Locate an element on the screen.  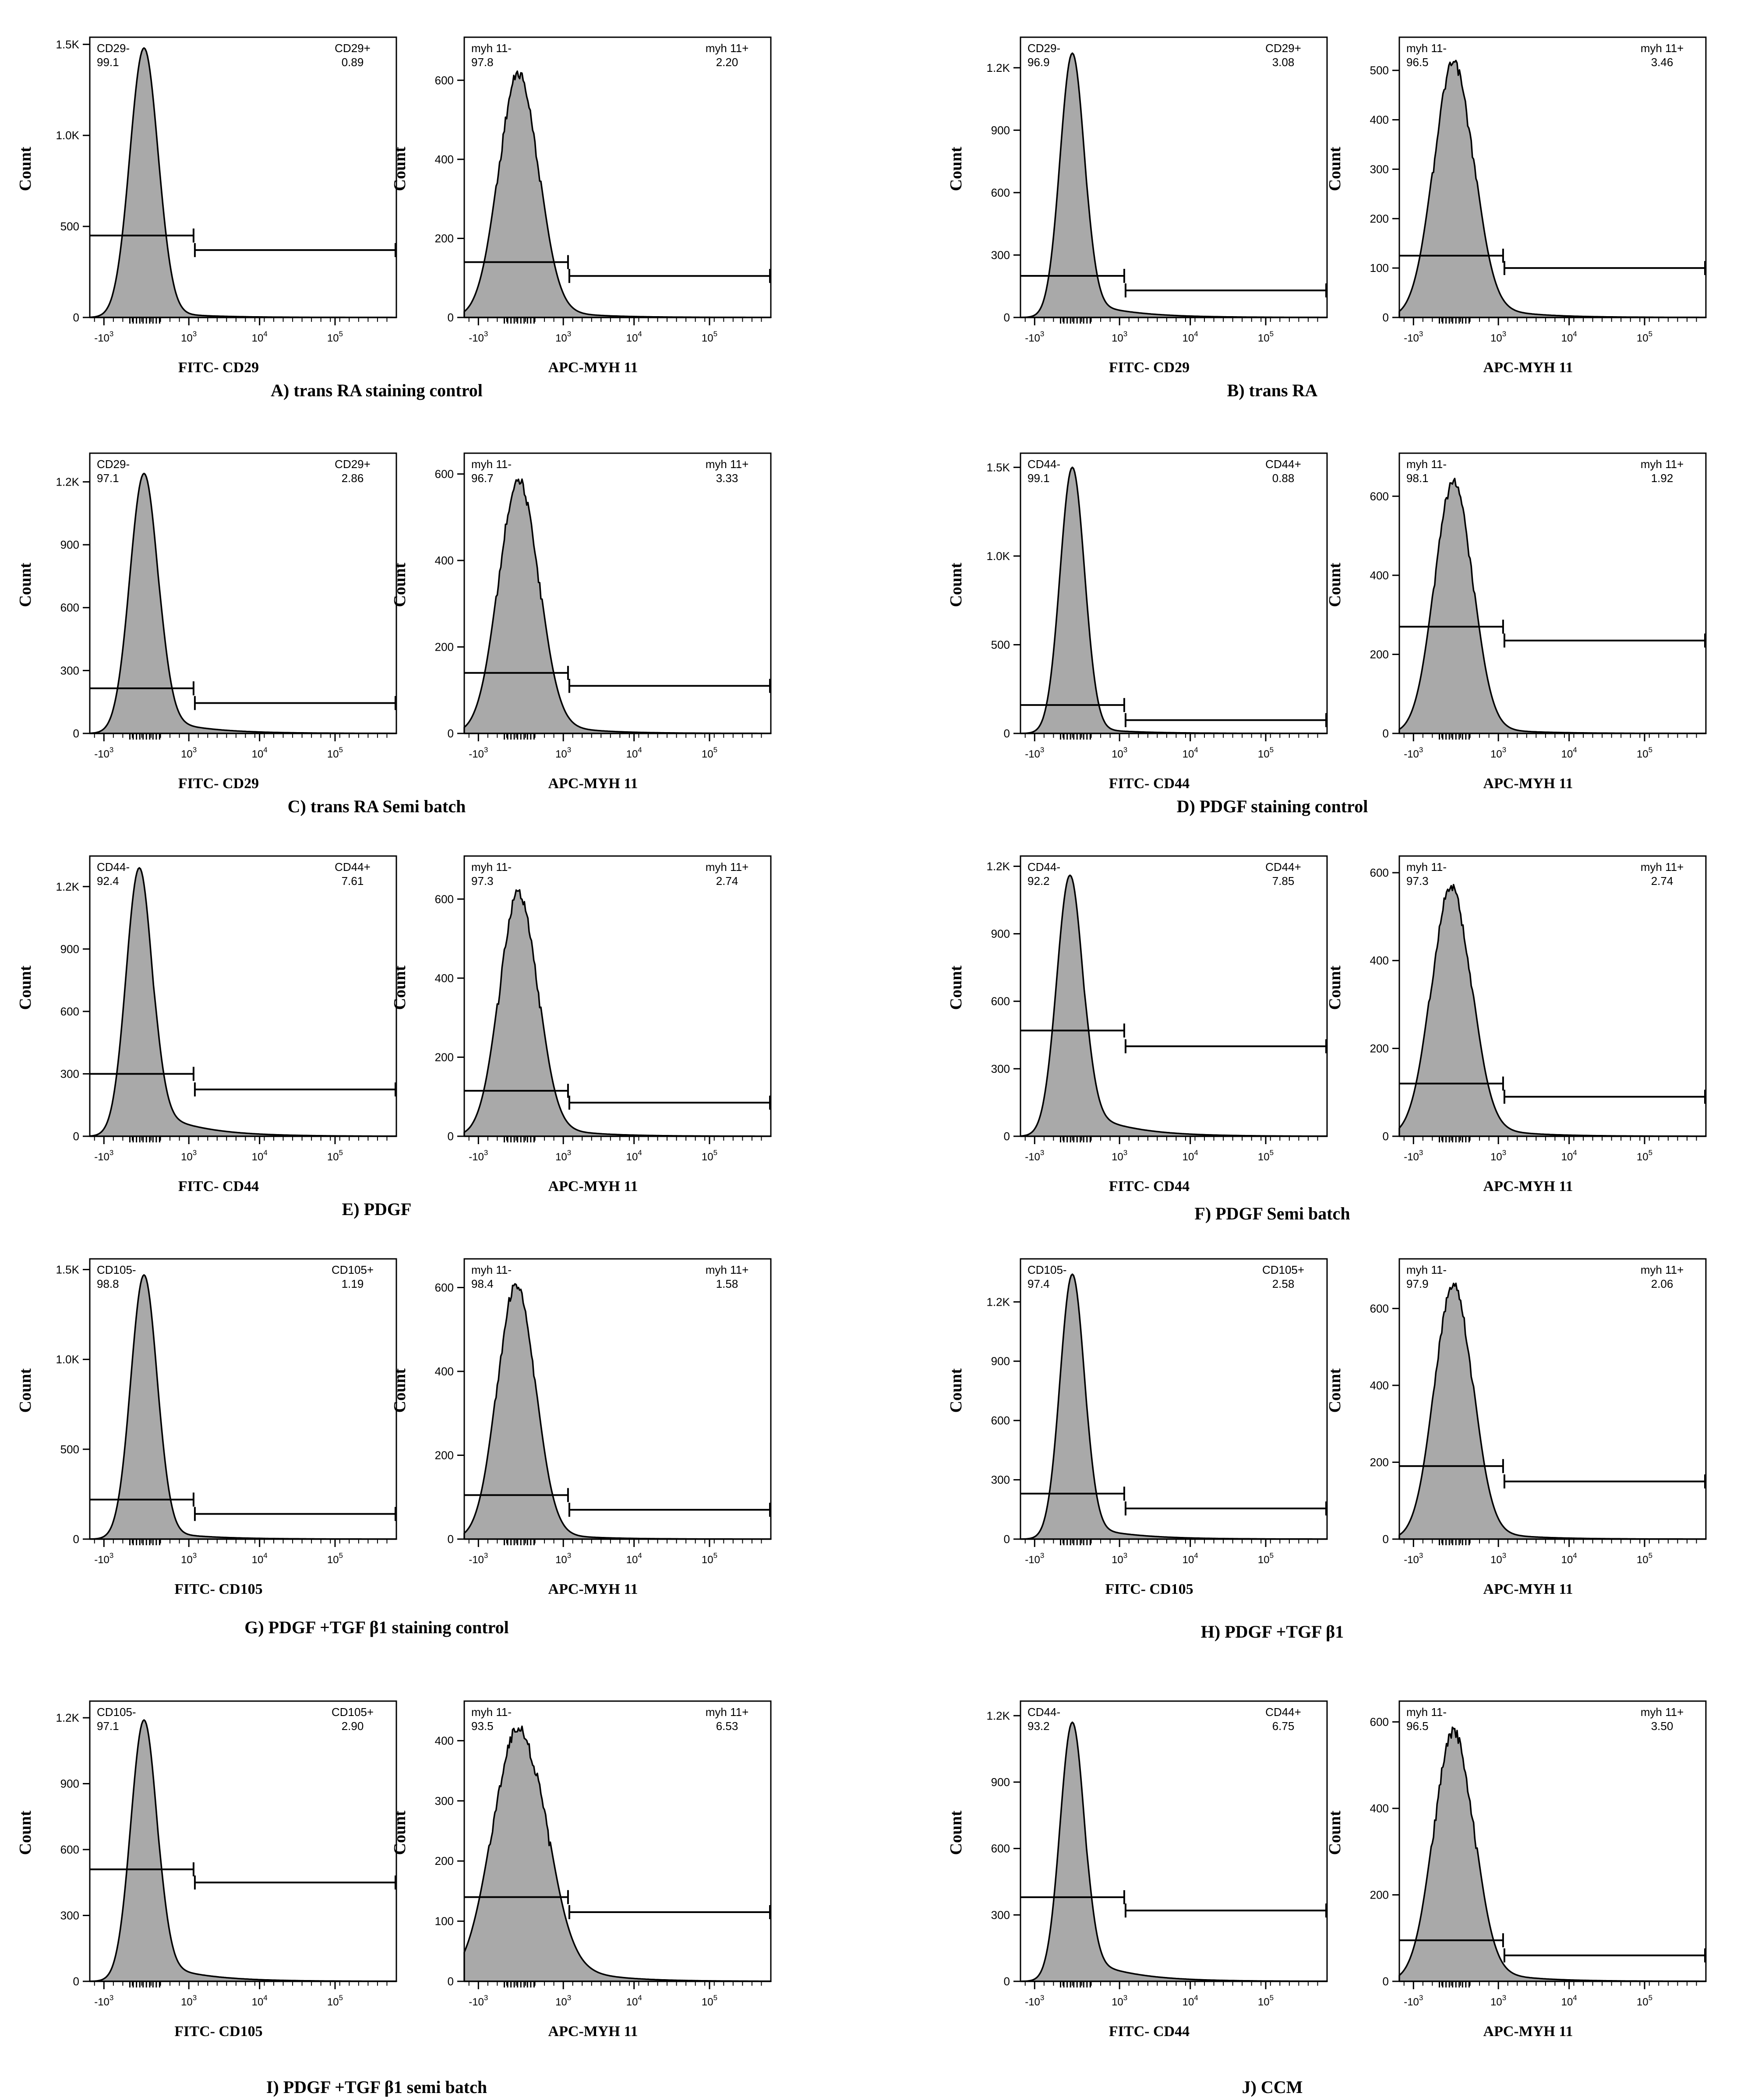
gate-positive-value: 2.06 is located at coordinates (1662, 1283).